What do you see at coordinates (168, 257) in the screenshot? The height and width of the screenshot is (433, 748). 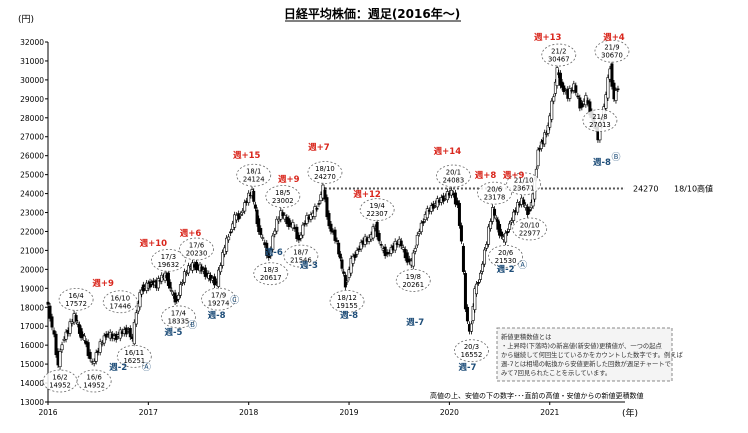 I see `point-label-date: 17/3` at bounding box center [168, 257].